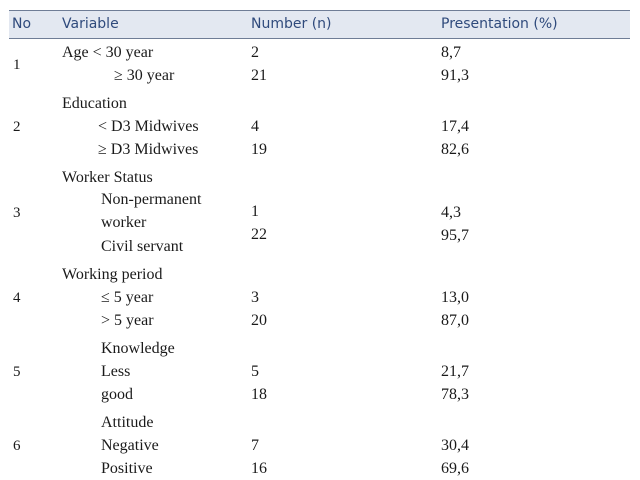 The image size is (640, 480). What do you see at coordinates (455, 149) in the screenshot?
I see `row-2-pct-2: 82,6` at bounding box center [455, 149].